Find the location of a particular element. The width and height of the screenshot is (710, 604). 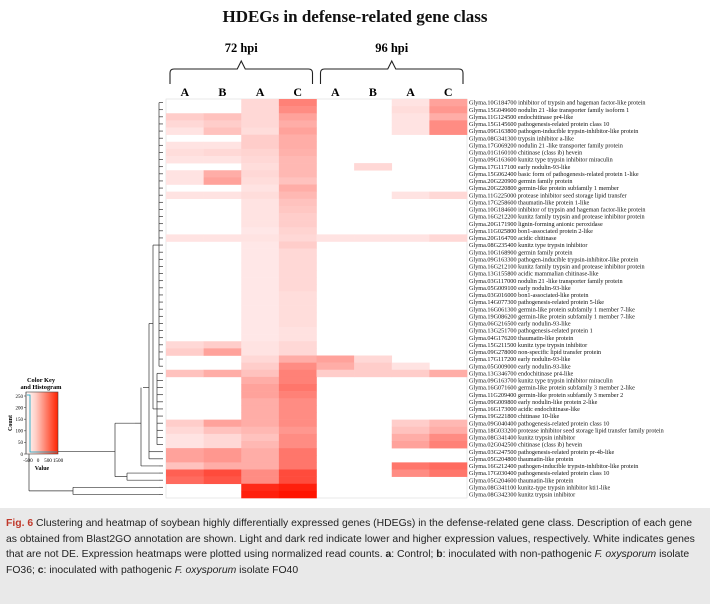

row-label: Glyma.08G342300 kunitz trypsin inhibitor is located at coordinates (522, 495).